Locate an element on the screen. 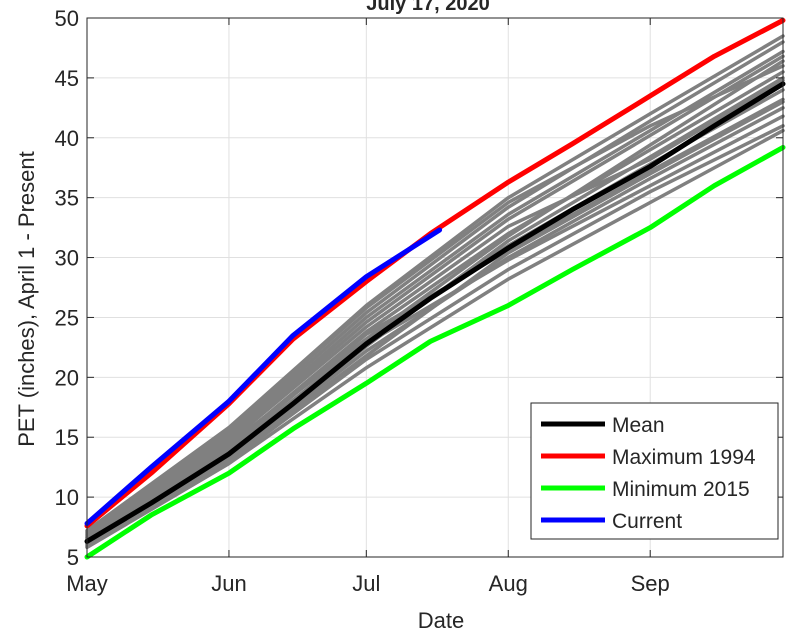 Image resolution: width=795 pixels, height=638 pixels. legend: Mean Maximum 1994 Minimum 2015 Current is located at coordinates (654, 471).